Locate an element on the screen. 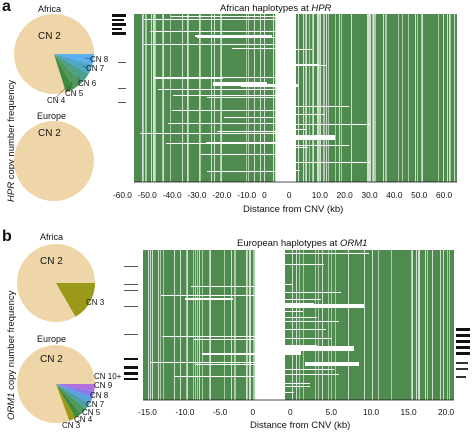  pie-a-africa-label-cn4: CN 4 is located at coordinates (56, 100).